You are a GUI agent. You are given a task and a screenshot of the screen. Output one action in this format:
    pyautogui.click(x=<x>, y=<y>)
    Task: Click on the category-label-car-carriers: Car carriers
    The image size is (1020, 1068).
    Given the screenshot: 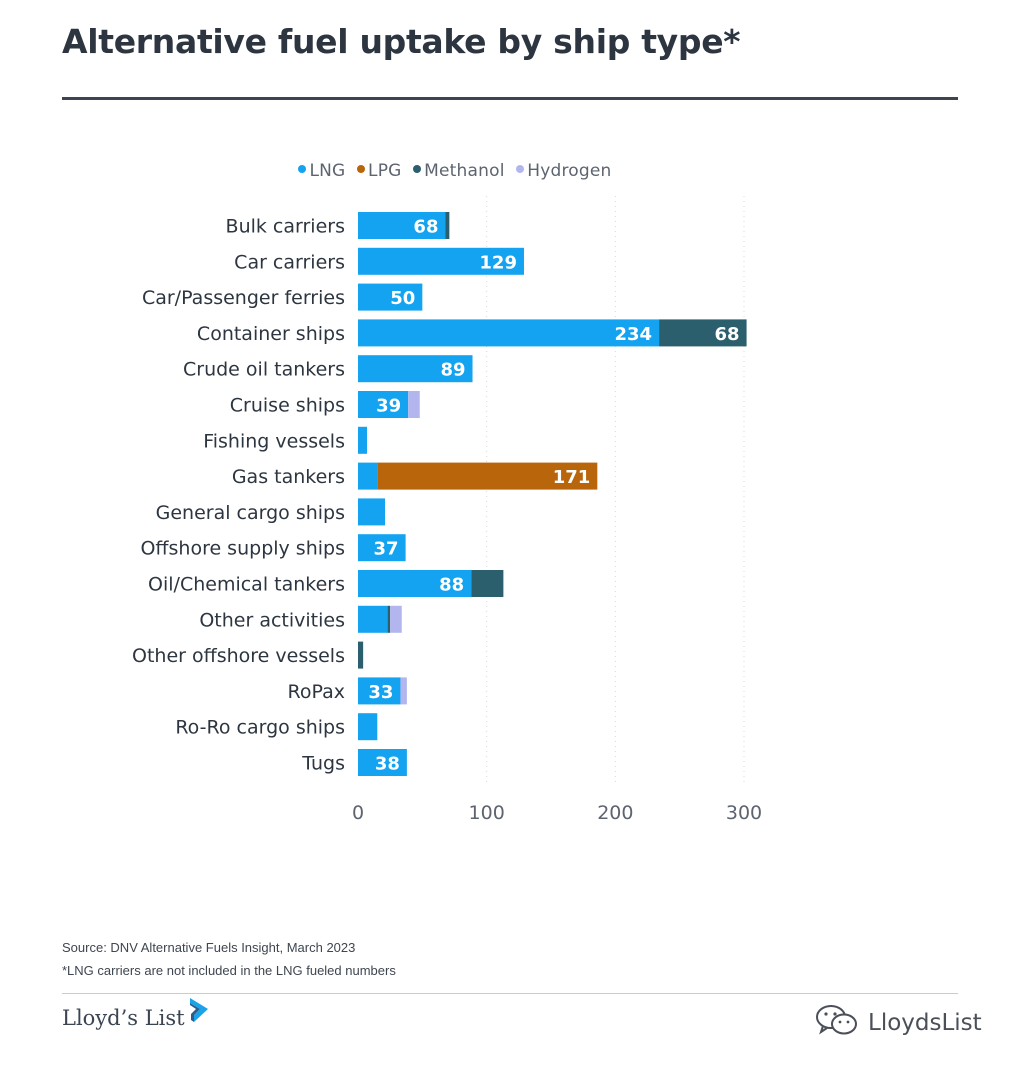 What is the action you would take?
    pyautogui.click(x=289, y=262)
    